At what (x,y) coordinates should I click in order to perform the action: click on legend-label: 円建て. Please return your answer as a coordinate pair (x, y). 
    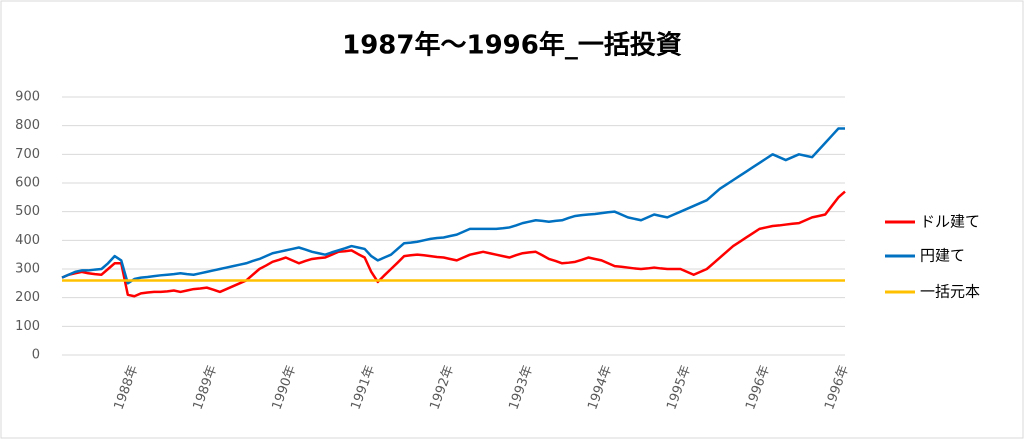
    Looking at the image, I should click on (942, 256).